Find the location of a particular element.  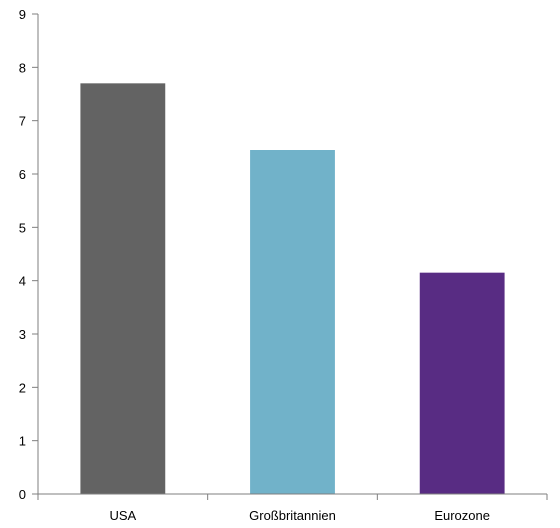

y-tick-label: 8 is located at coordinates (22, 67).